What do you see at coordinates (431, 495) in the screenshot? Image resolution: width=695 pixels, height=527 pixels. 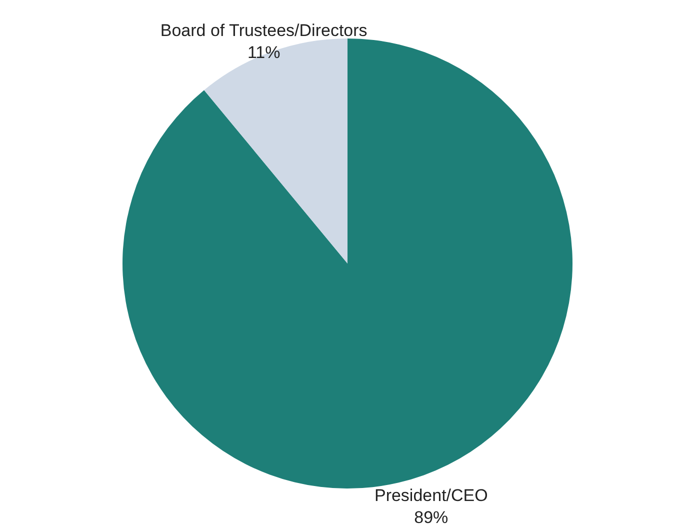 I see `slice-label: President/CEO` at bounding box center [431, 495].